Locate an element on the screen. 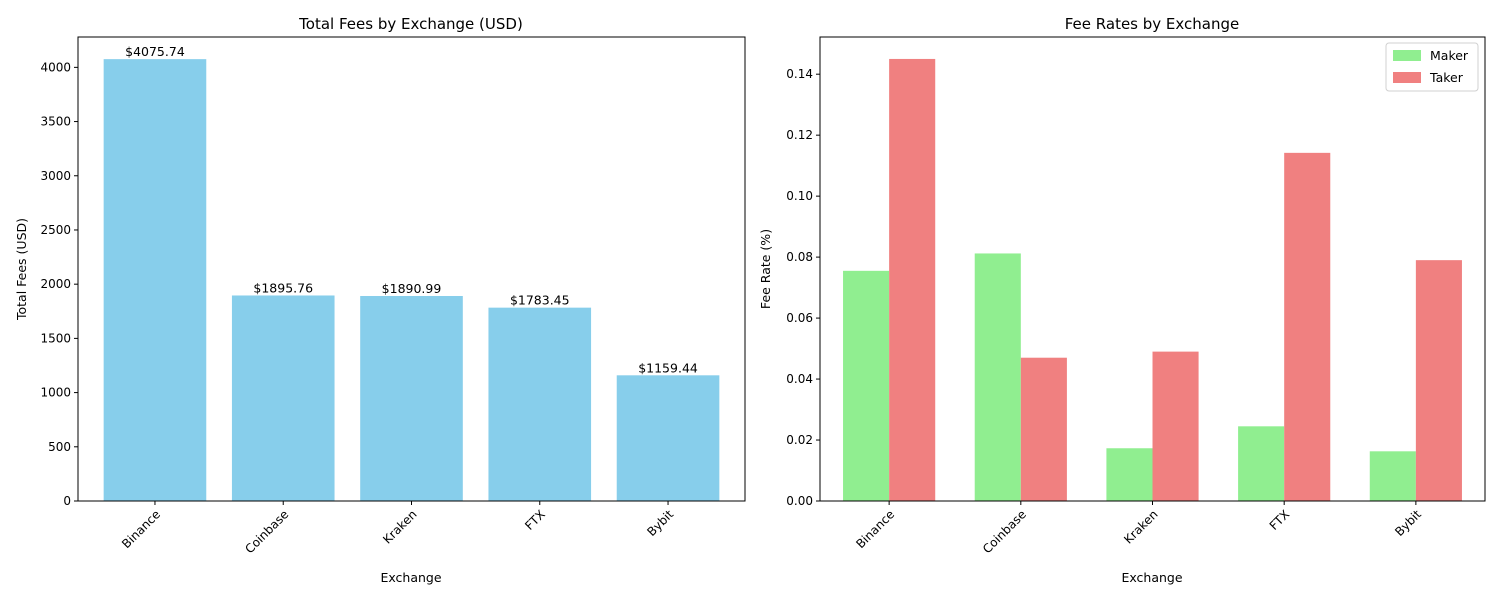 This screenshot has height=604, width=1500. chart1-y-axis: 0 500 1000 1500 2000 2500 3000 3500 4000 is located at coordinates (59, 284).